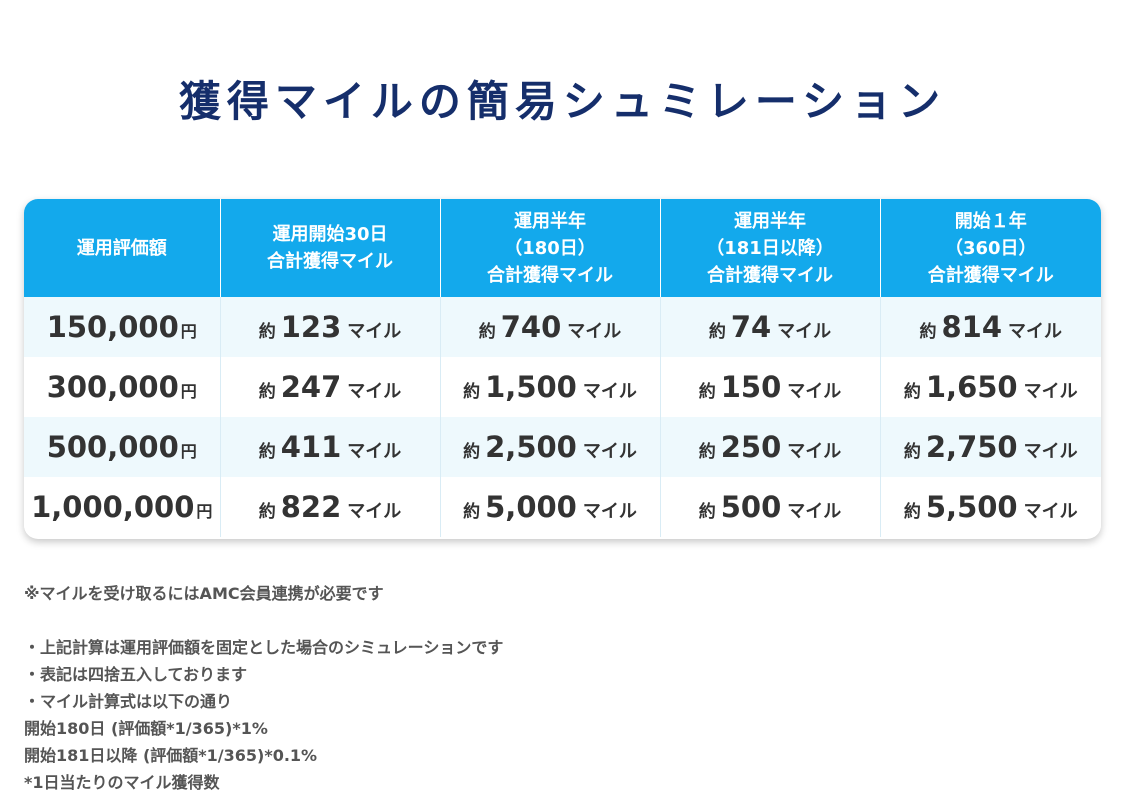  What do you see at coordinates (330, 234) in the screenshot?
I see `header-line: 運用開始30日` at bounding box center [330, 234].